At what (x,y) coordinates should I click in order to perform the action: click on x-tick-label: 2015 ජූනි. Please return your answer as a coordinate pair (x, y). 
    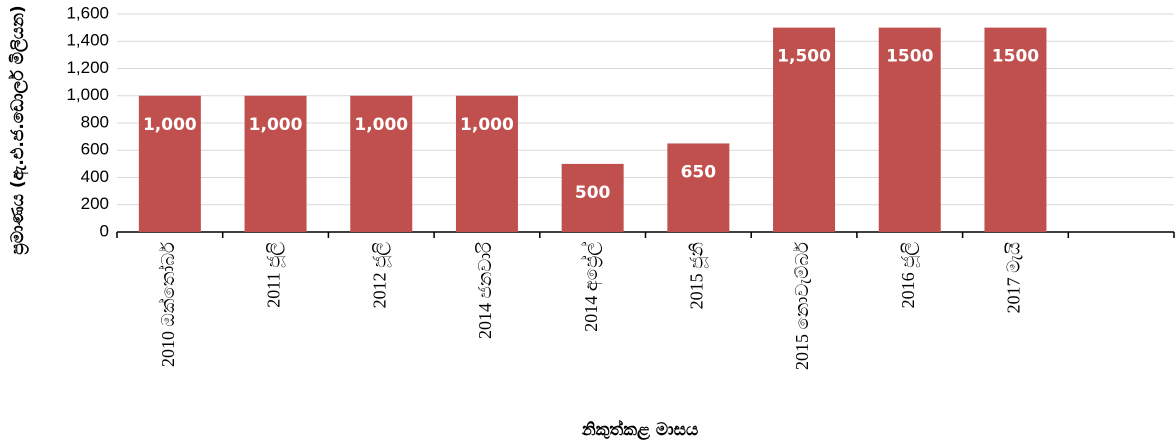
    Looking at the image, I should click on (696, 275).